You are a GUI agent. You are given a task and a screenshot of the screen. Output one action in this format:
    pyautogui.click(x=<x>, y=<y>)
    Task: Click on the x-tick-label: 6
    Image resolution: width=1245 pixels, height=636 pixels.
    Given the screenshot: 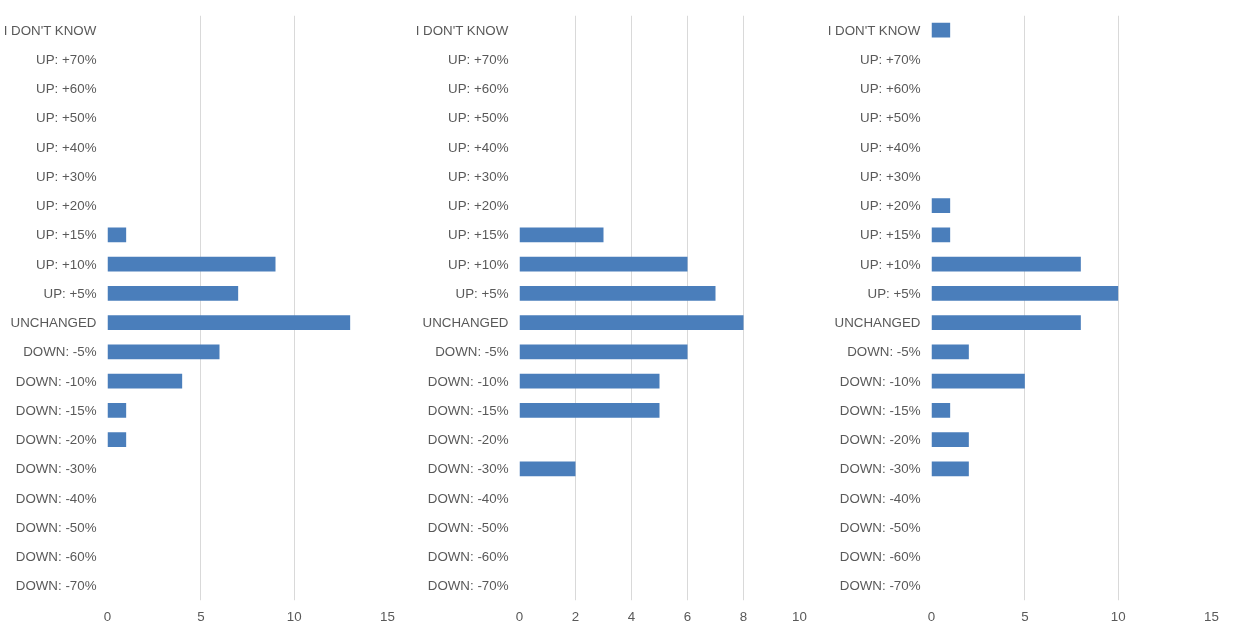 What is the action you would take?
    pyautogui.click(x=687, y=616)
    